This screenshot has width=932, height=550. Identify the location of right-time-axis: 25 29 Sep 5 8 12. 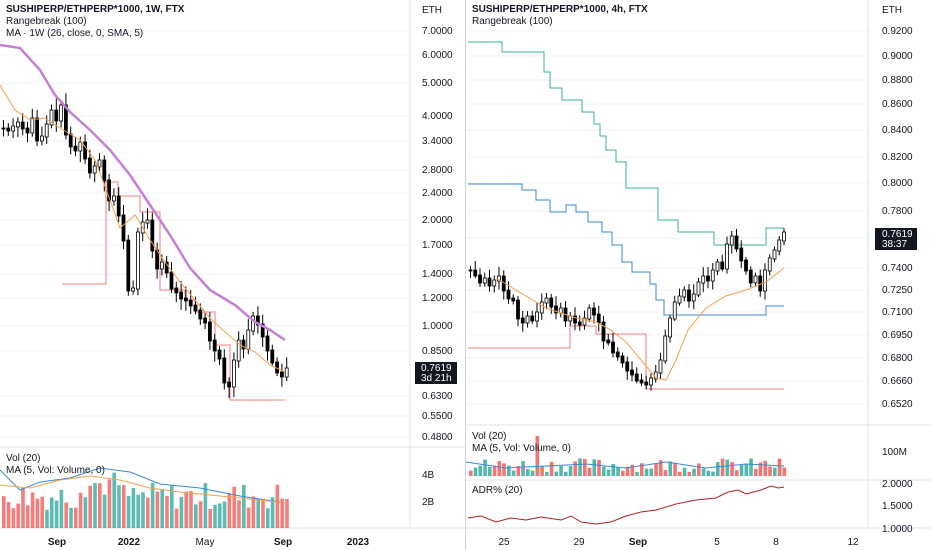
(678, 542).